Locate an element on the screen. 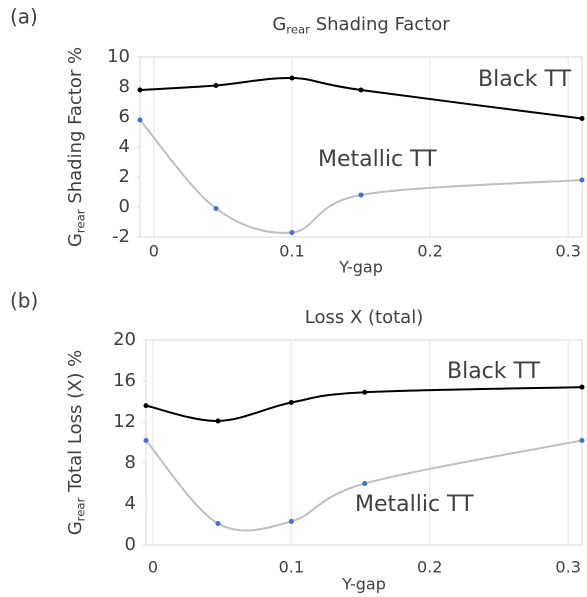  text-part: Total Loss (X) % is located at coordinates (75, 424).